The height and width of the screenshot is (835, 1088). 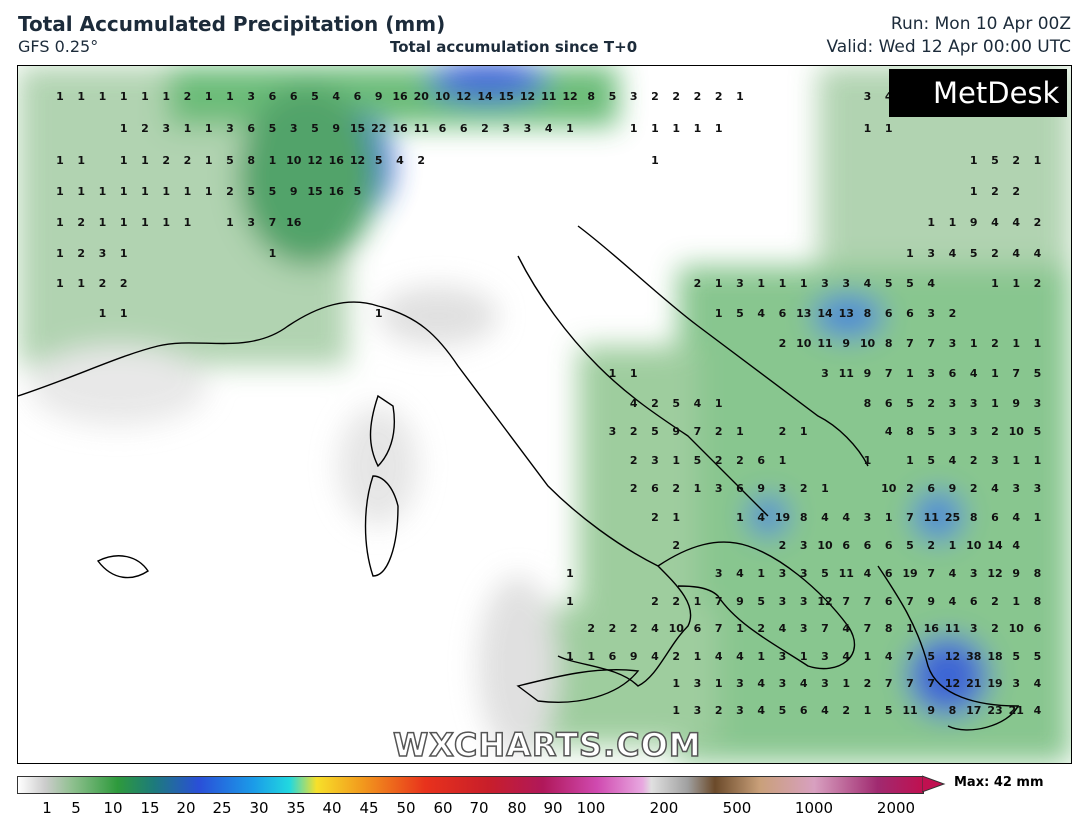 I want to click on grid-value: 14, so click(x=825, y=313).